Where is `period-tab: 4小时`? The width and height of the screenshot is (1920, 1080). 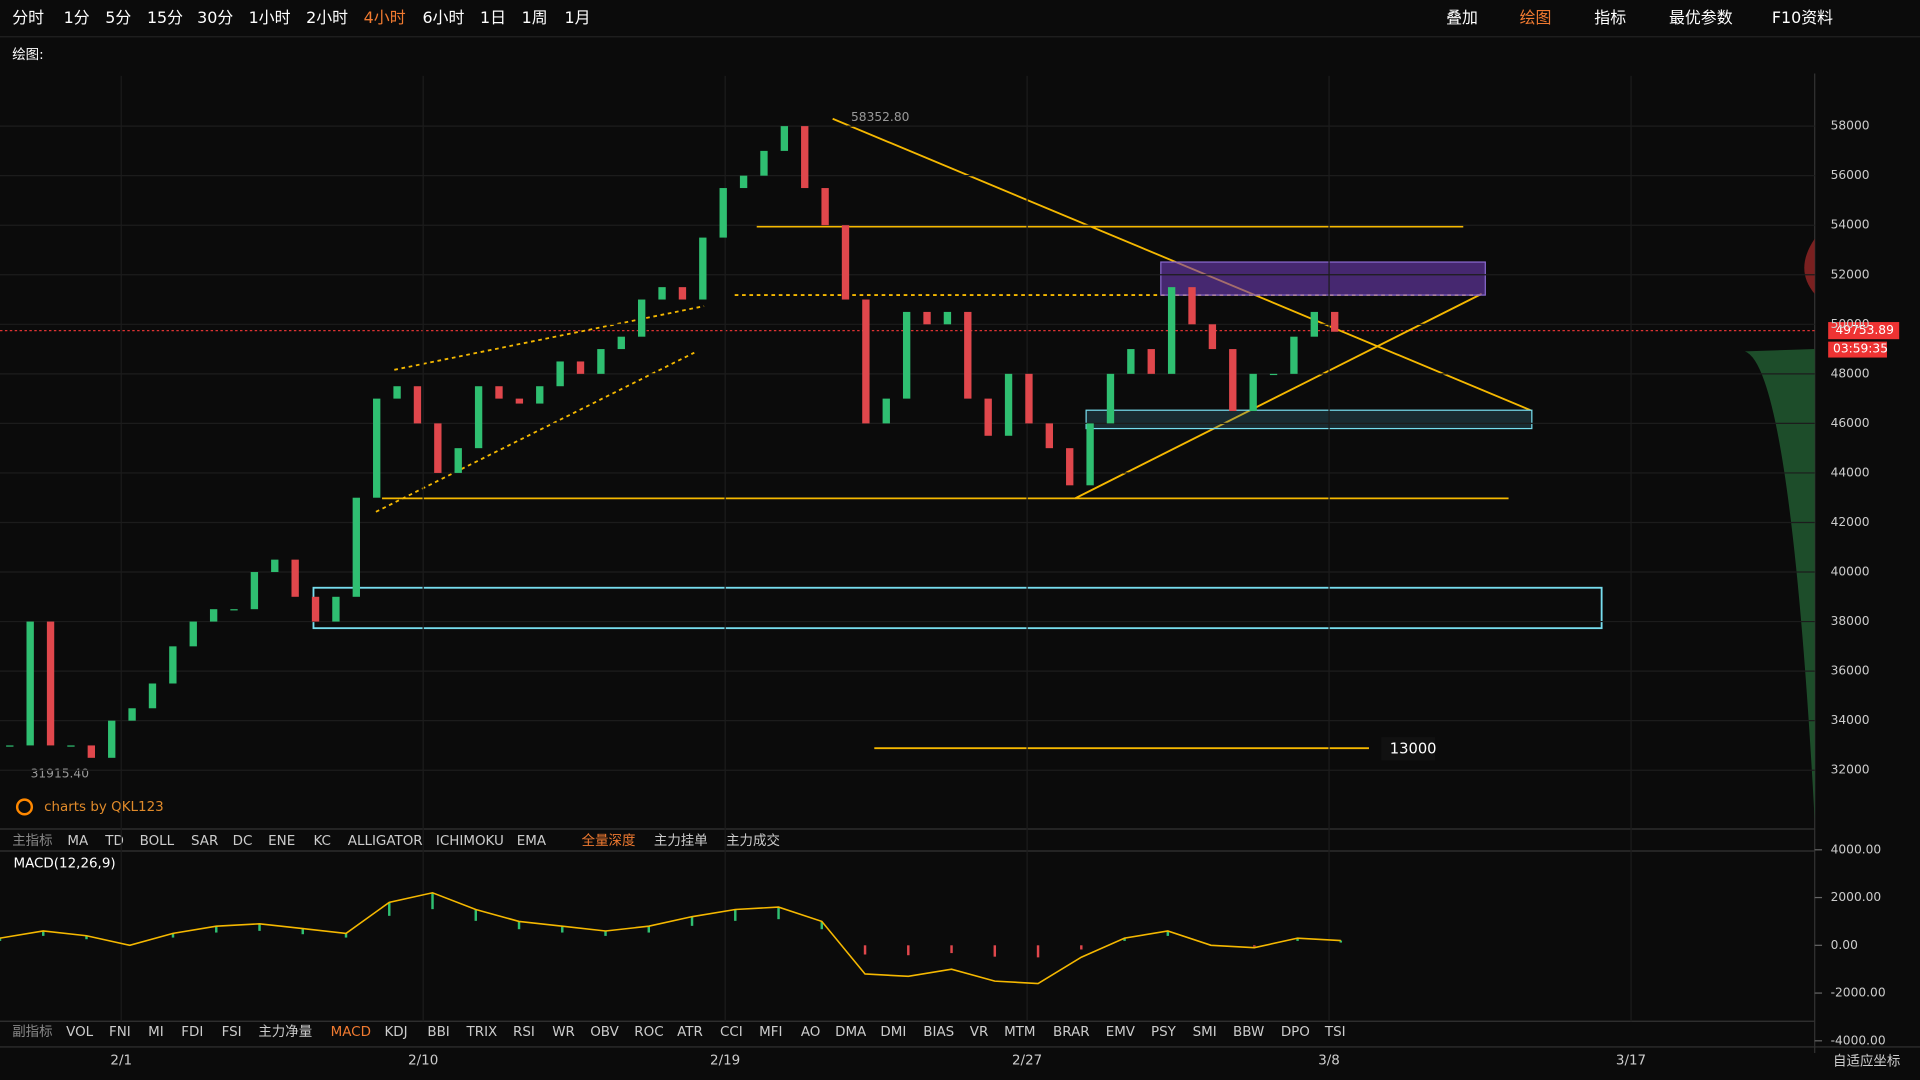
period-tab: 4小时 is located at coordinates (385, 17).